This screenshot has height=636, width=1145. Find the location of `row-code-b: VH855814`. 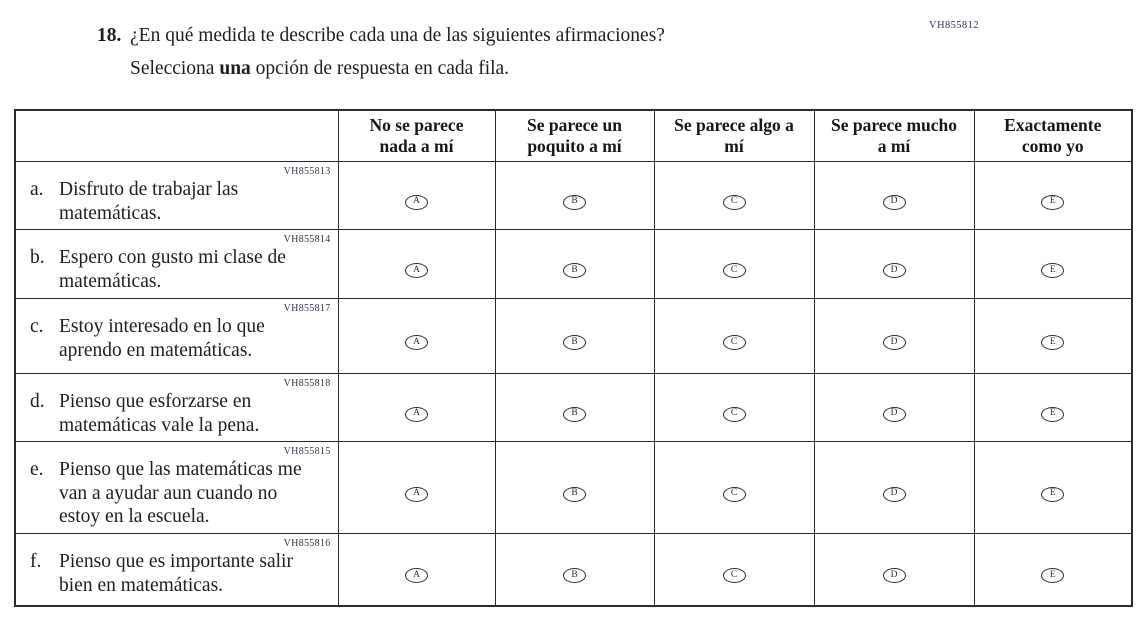

row-code-b: VH855814 is located at coordinates (307, 240).